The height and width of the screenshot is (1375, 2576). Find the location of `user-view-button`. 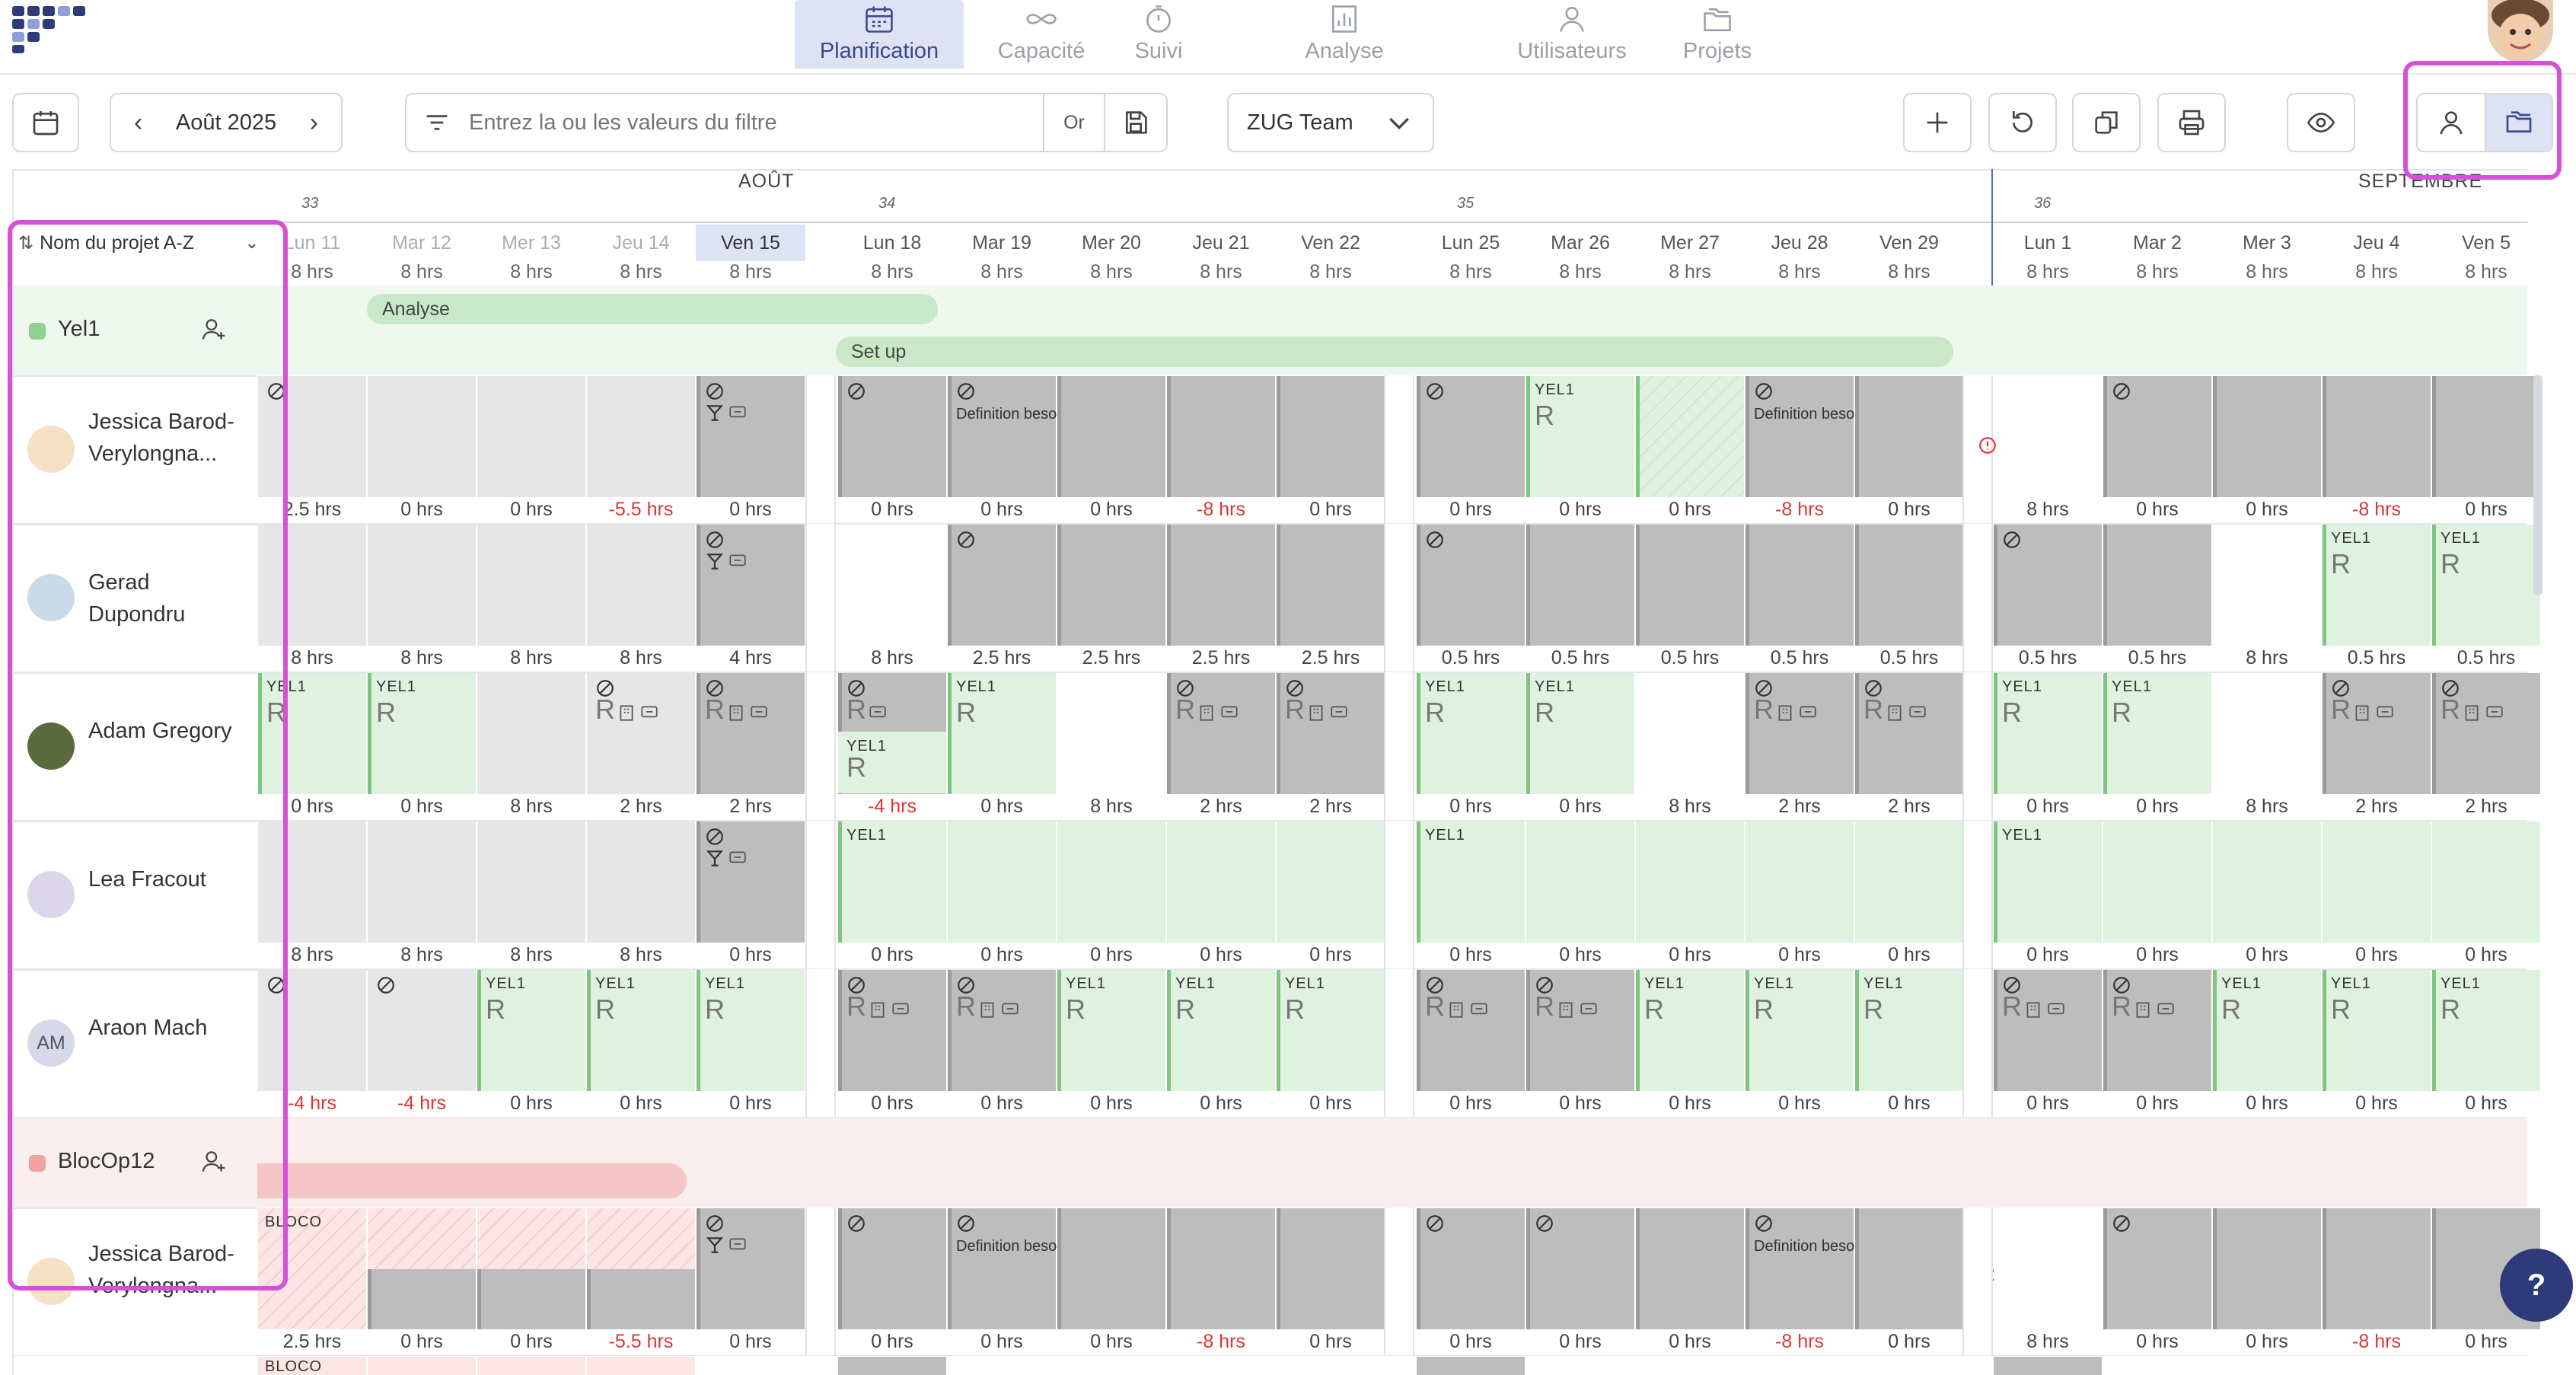

user-view-button is located at coordinates (2451, 122).